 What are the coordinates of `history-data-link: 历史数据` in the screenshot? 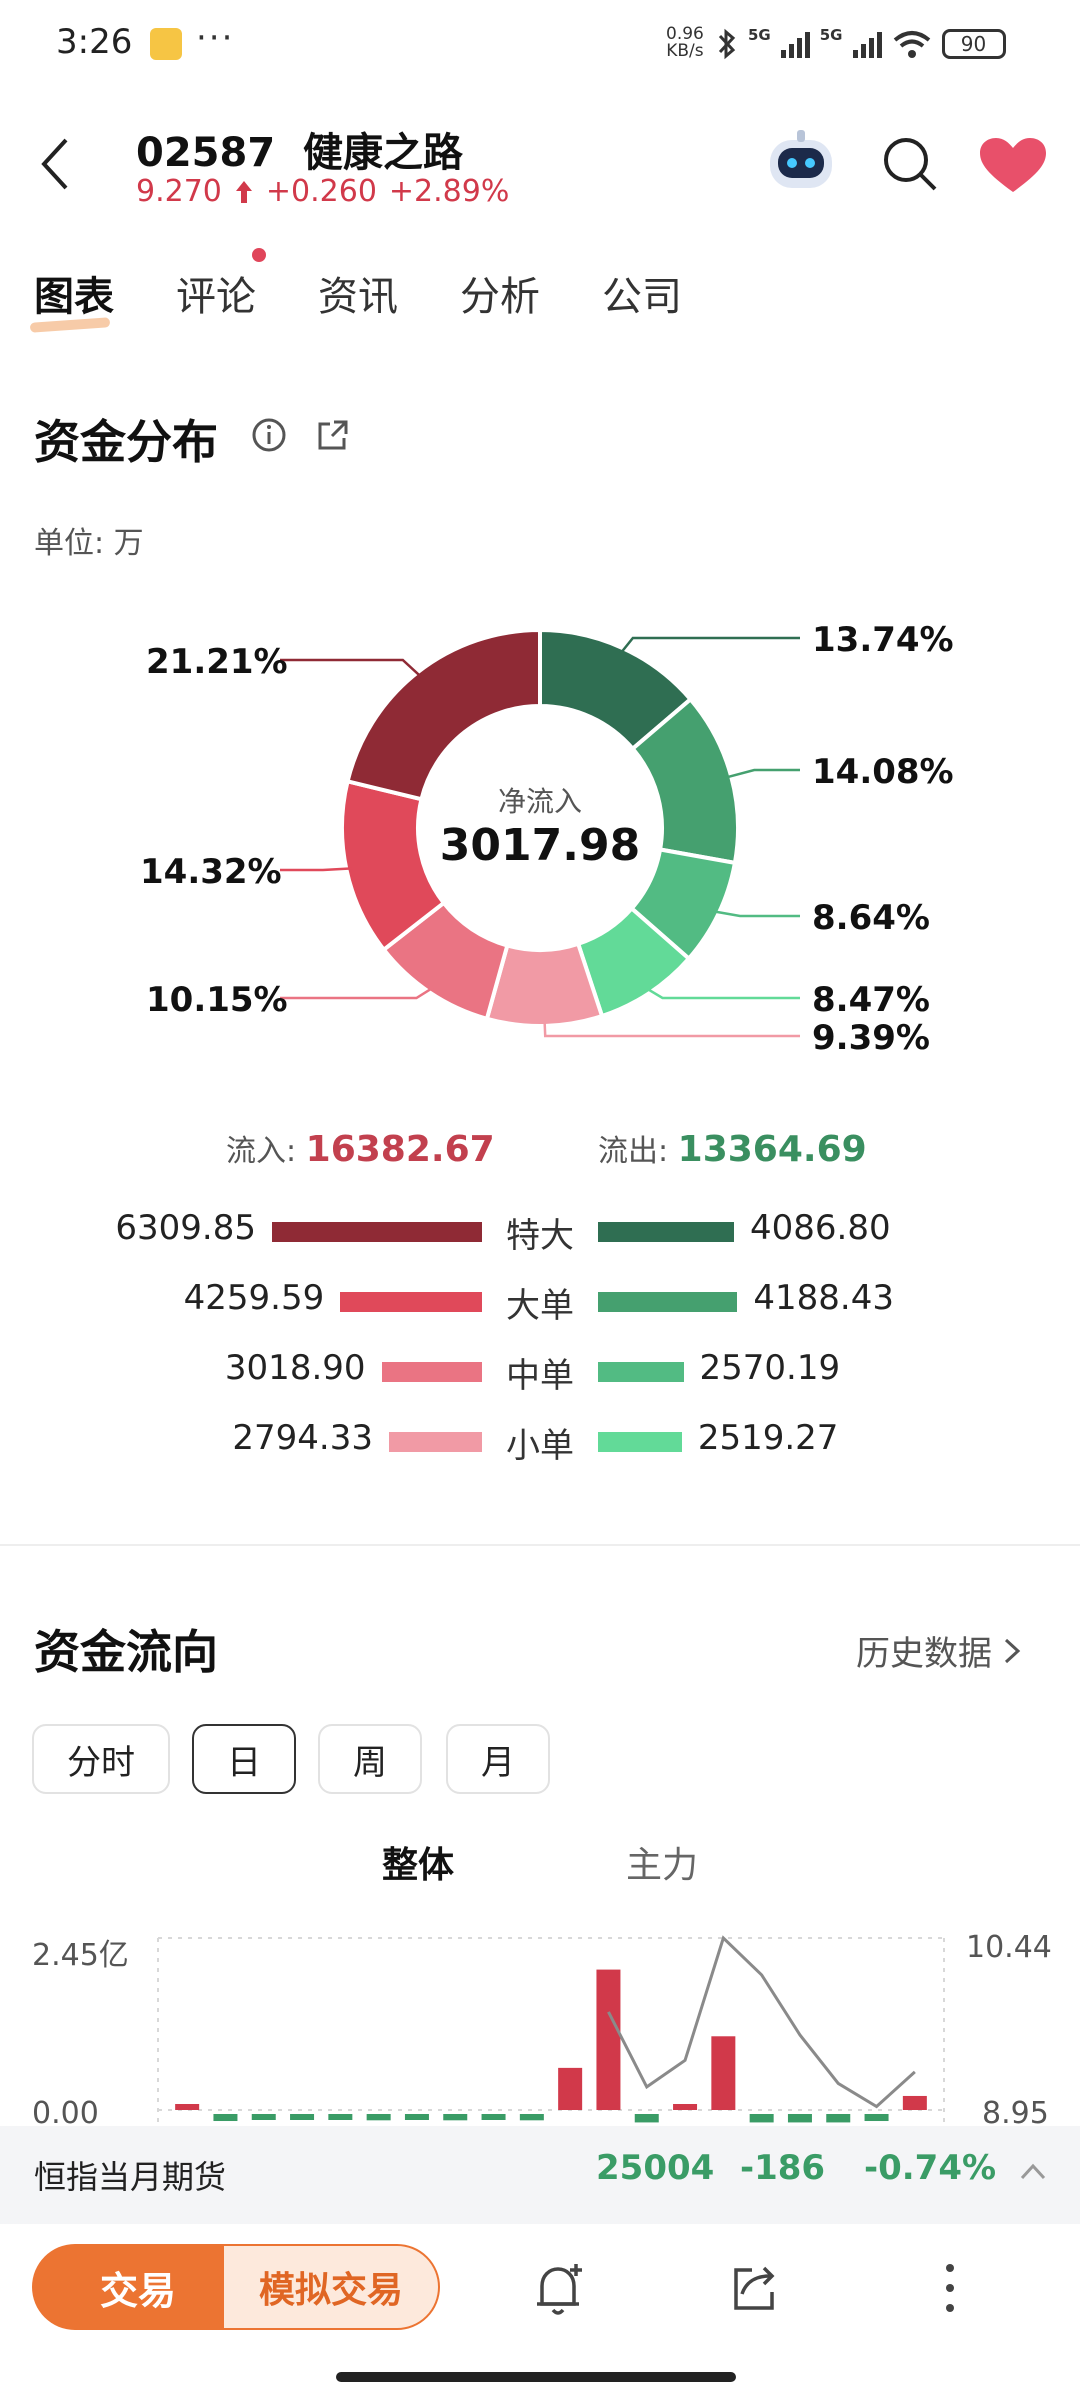 It's located at (939, 1650).